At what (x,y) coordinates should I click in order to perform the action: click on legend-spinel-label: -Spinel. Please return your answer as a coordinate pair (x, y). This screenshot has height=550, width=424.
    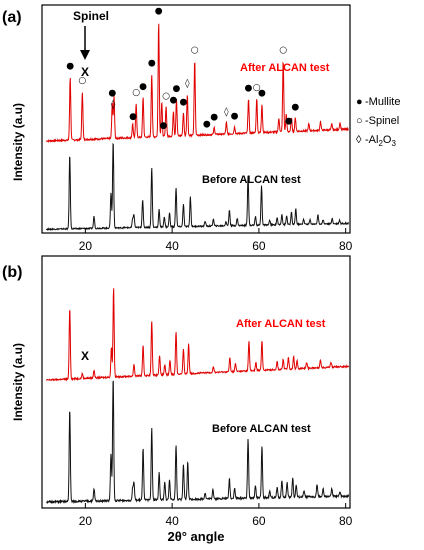
    Looking at the image, I should click on (382, 121).